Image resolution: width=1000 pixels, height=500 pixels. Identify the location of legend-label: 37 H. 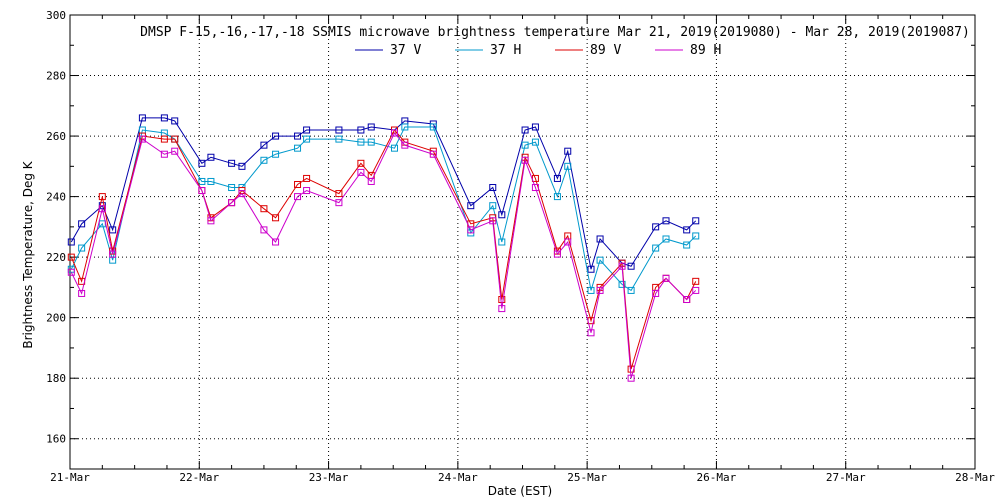
(505, 50).